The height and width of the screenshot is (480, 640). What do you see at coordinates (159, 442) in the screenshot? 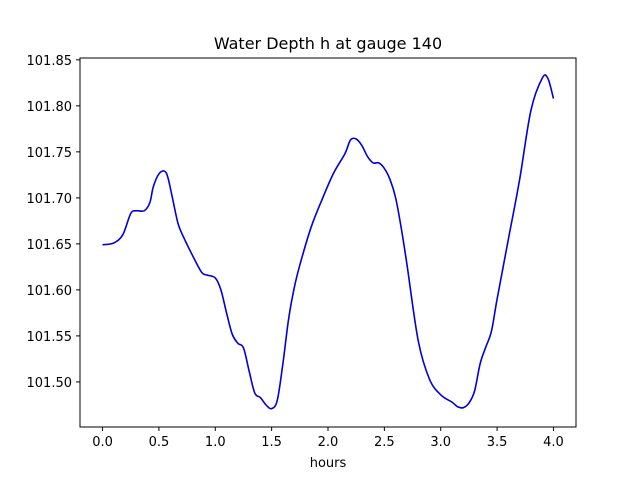
I see `x-tick-label: 0.5` at bounding box center [159, 442].